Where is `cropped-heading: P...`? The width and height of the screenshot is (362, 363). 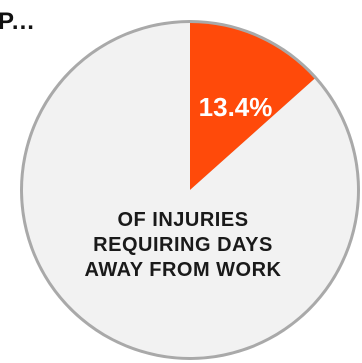 cropped-heading: P... is located at coordinates (17, 21).